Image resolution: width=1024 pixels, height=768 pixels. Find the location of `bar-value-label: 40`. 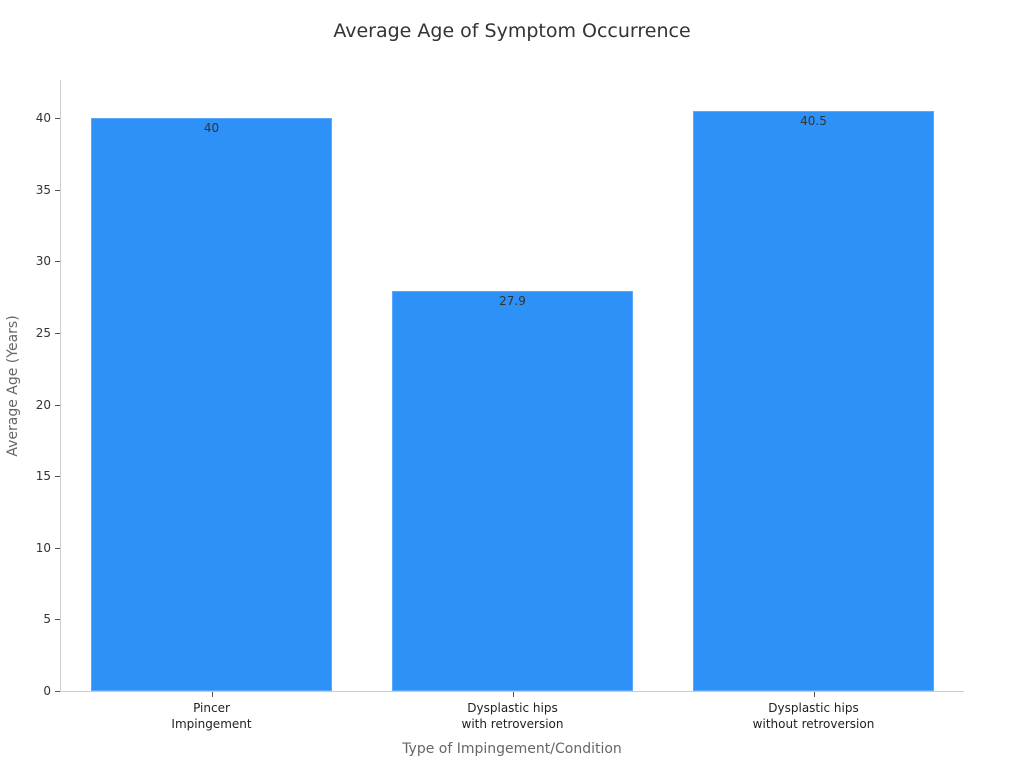

bar-value-label: 40 is located at coordinates (211, 128).